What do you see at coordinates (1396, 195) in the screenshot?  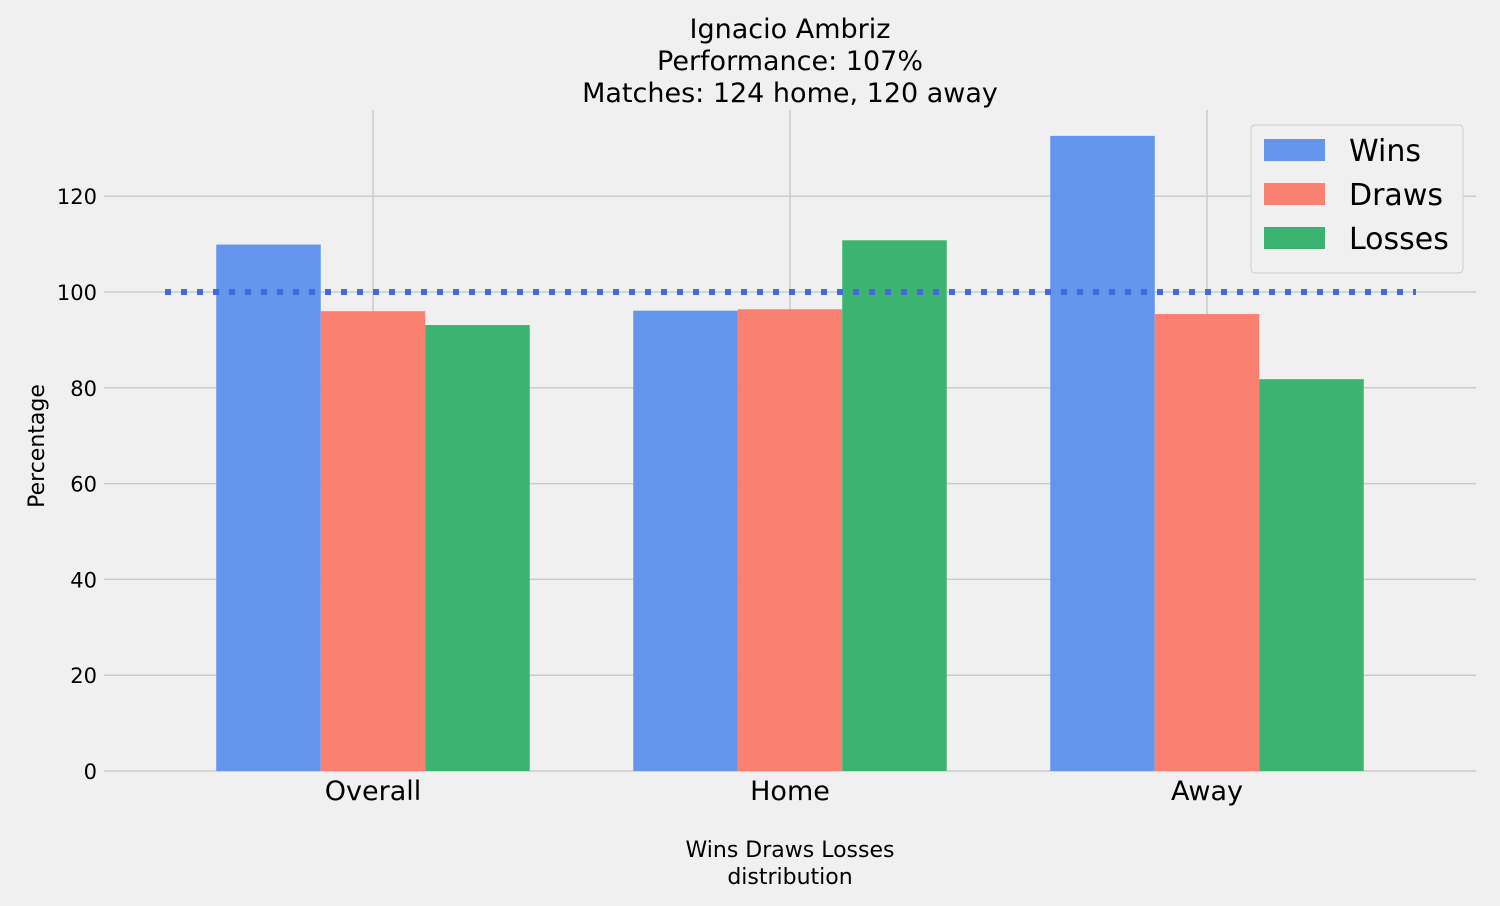 I see `legend-label-draws: Draws` at bounding box center [1396, 195].